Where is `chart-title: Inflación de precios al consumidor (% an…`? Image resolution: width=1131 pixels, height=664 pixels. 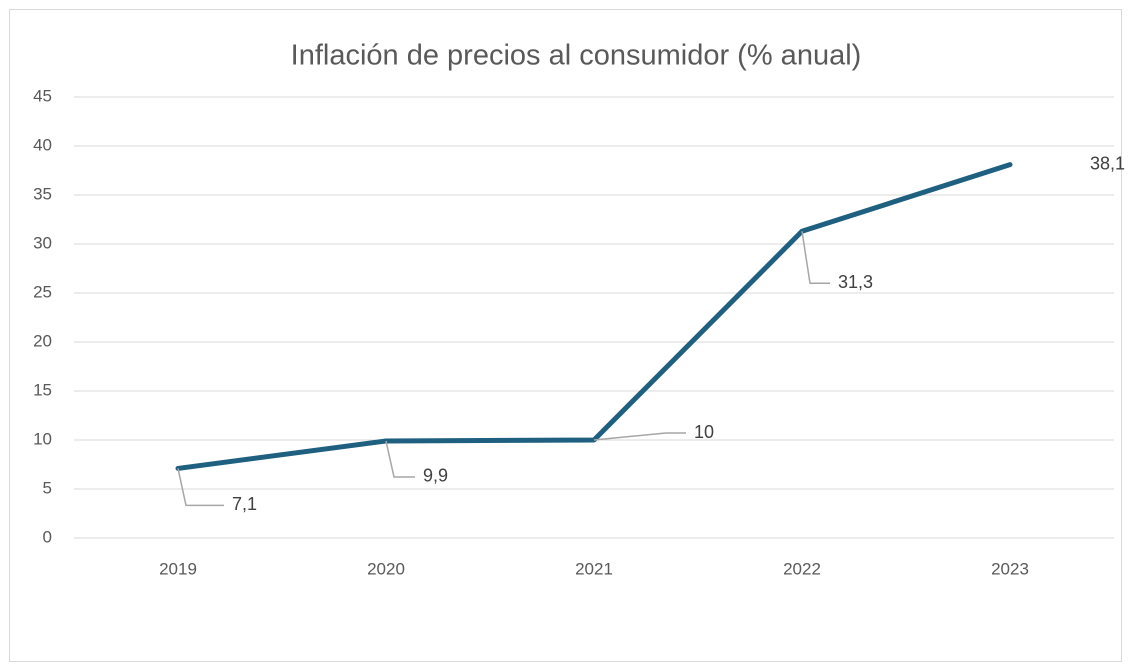
chart-title: Inflación de precios al consumidor (% an… is located at coordinates (576, 56).